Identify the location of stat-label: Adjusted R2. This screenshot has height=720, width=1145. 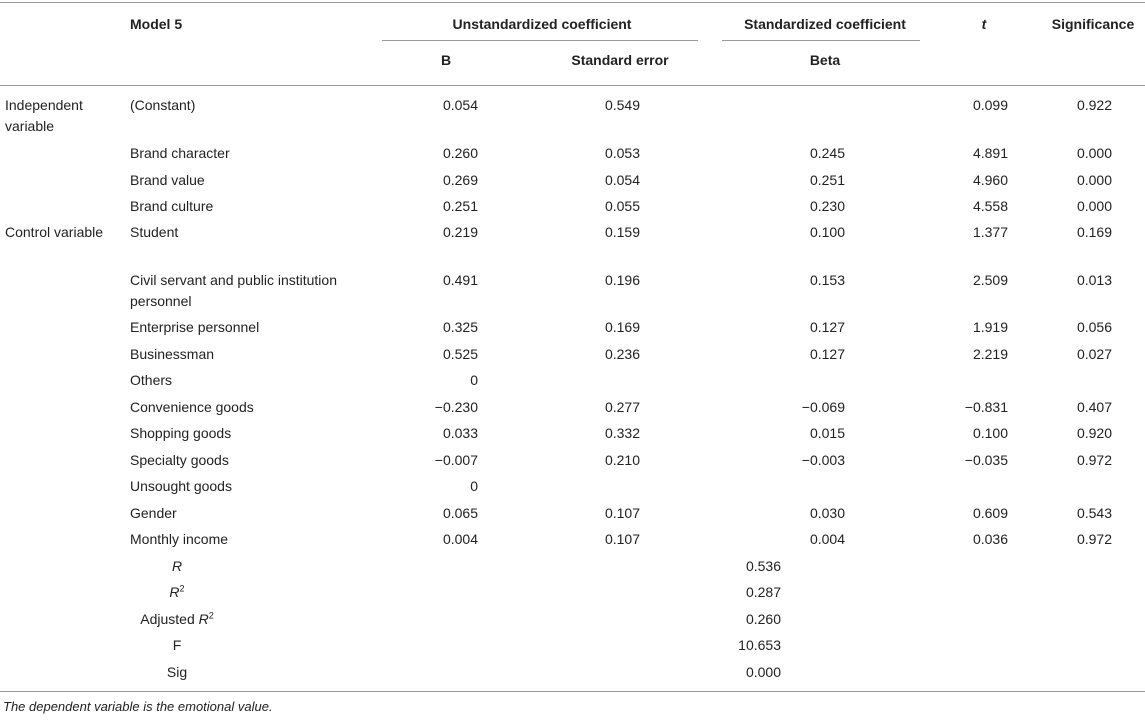
(177, 619).